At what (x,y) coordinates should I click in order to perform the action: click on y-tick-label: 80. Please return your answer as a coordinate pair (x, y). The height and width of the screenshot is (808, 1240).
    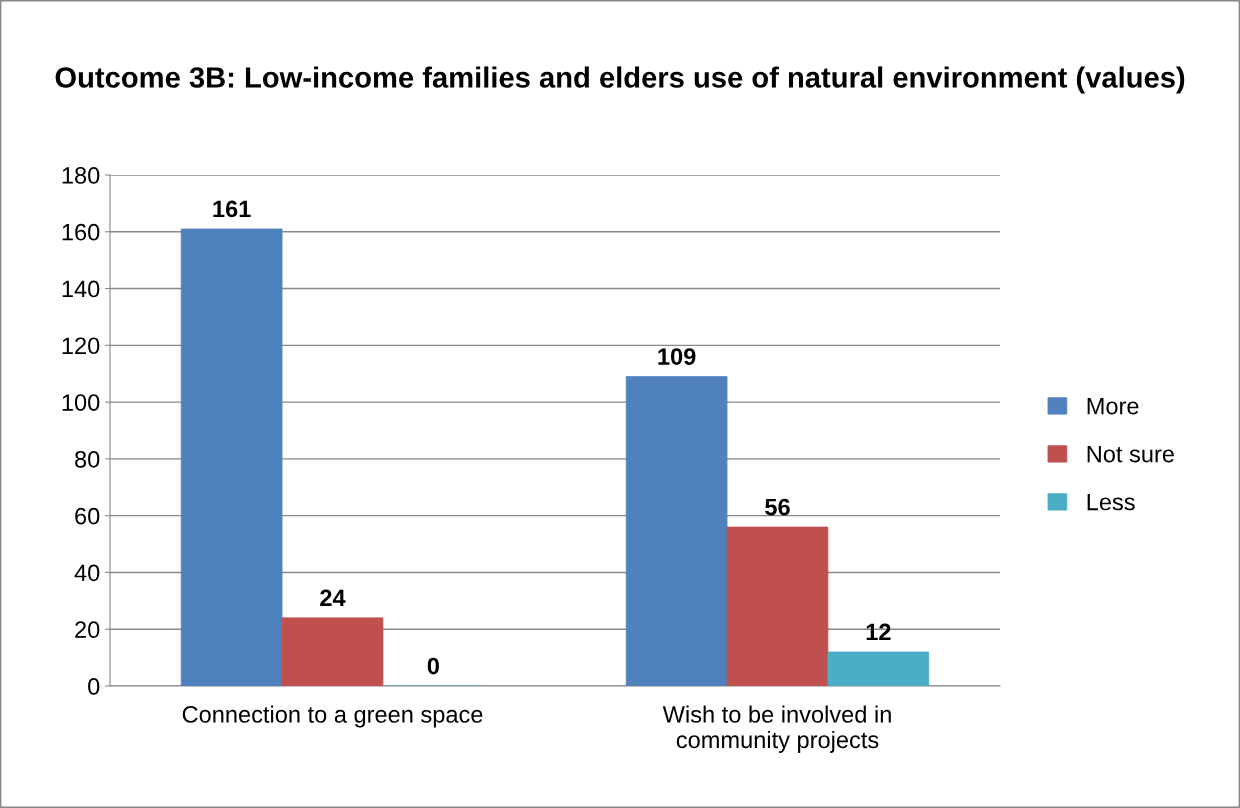
    Looking at the image, I should click on (87, 459).